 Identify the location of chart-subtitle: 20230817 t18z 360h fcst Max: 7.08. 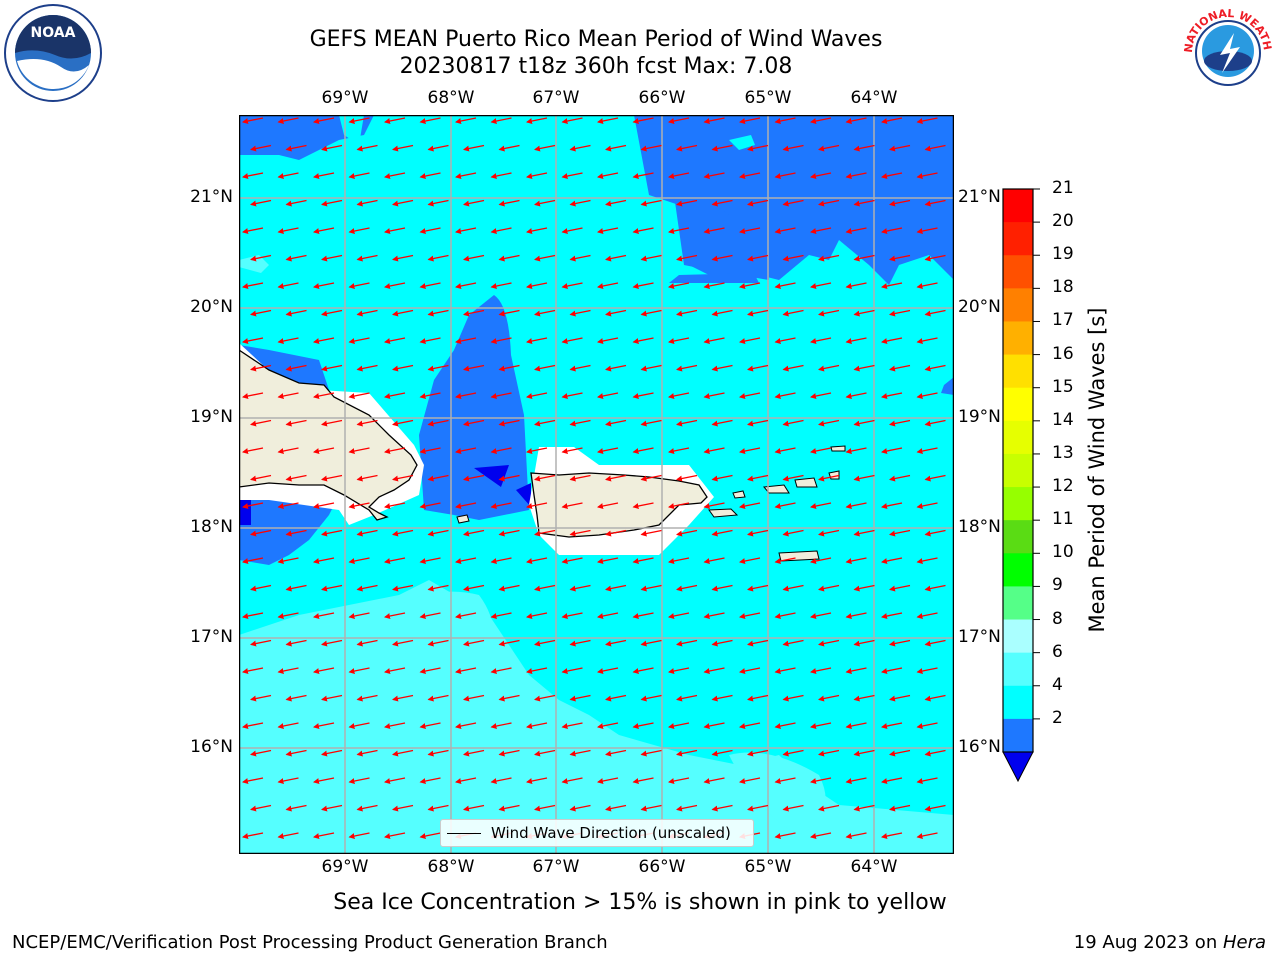
(596, 66).